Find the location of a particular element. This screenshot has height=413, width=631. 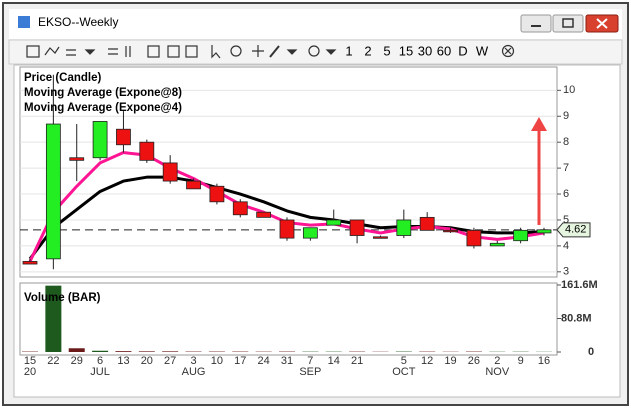

x-tick-label: 12 is located at coordinates (427, 361).